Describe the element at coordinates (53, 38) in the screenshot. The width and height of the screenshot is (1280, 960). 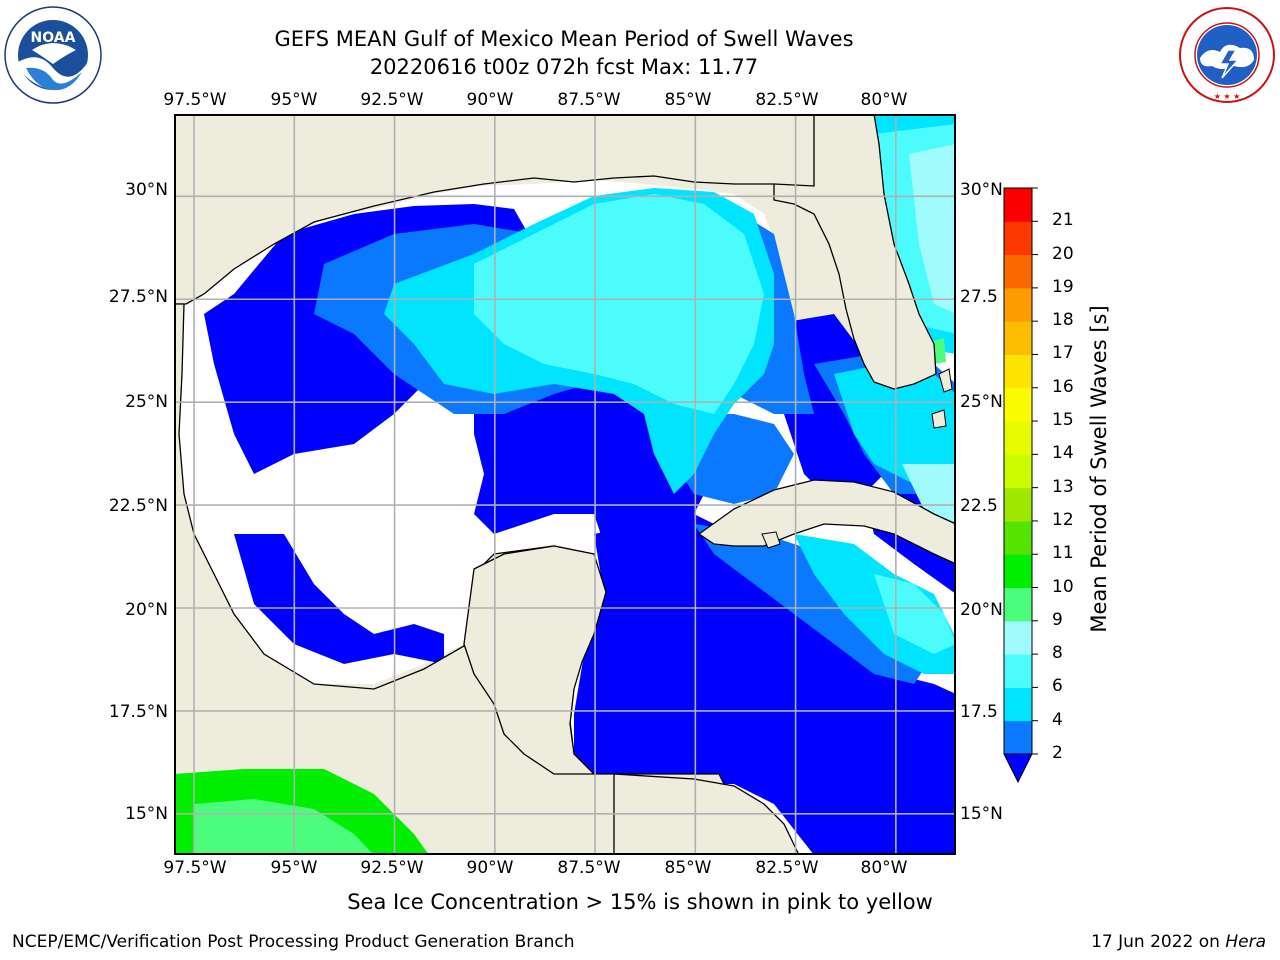
I see `svg-text: NOAA` at that location.